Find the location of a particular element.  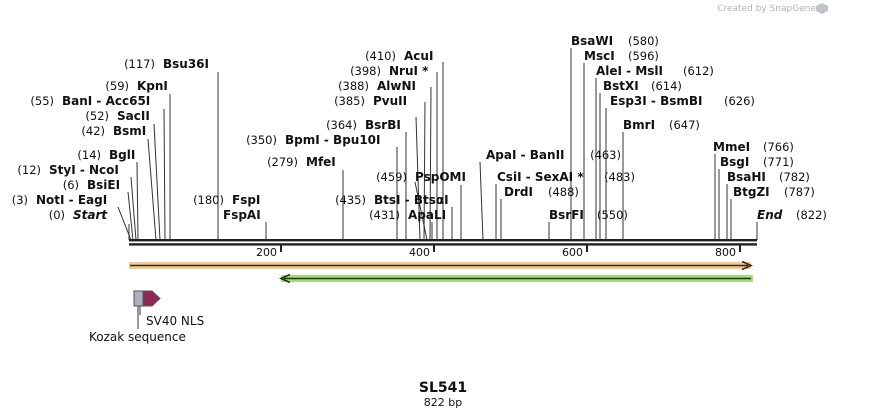

site-name: BsaHI is located at coordinates (746, 177).